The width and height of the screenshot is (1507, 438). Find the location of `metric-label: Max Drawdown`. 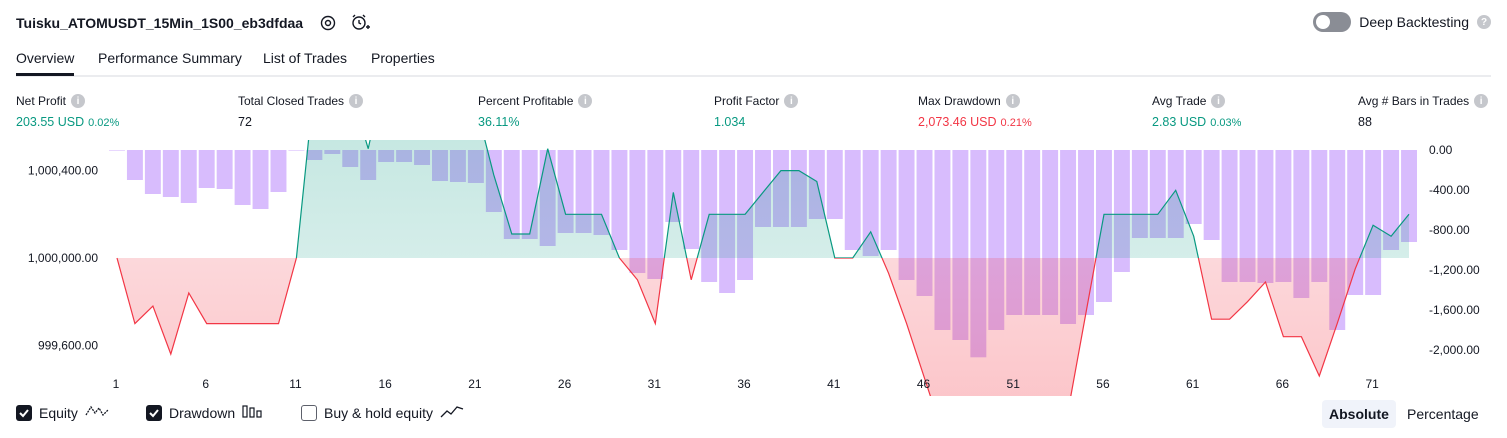

metric-label: Max Drawdown is located at coordinates (959, 101).